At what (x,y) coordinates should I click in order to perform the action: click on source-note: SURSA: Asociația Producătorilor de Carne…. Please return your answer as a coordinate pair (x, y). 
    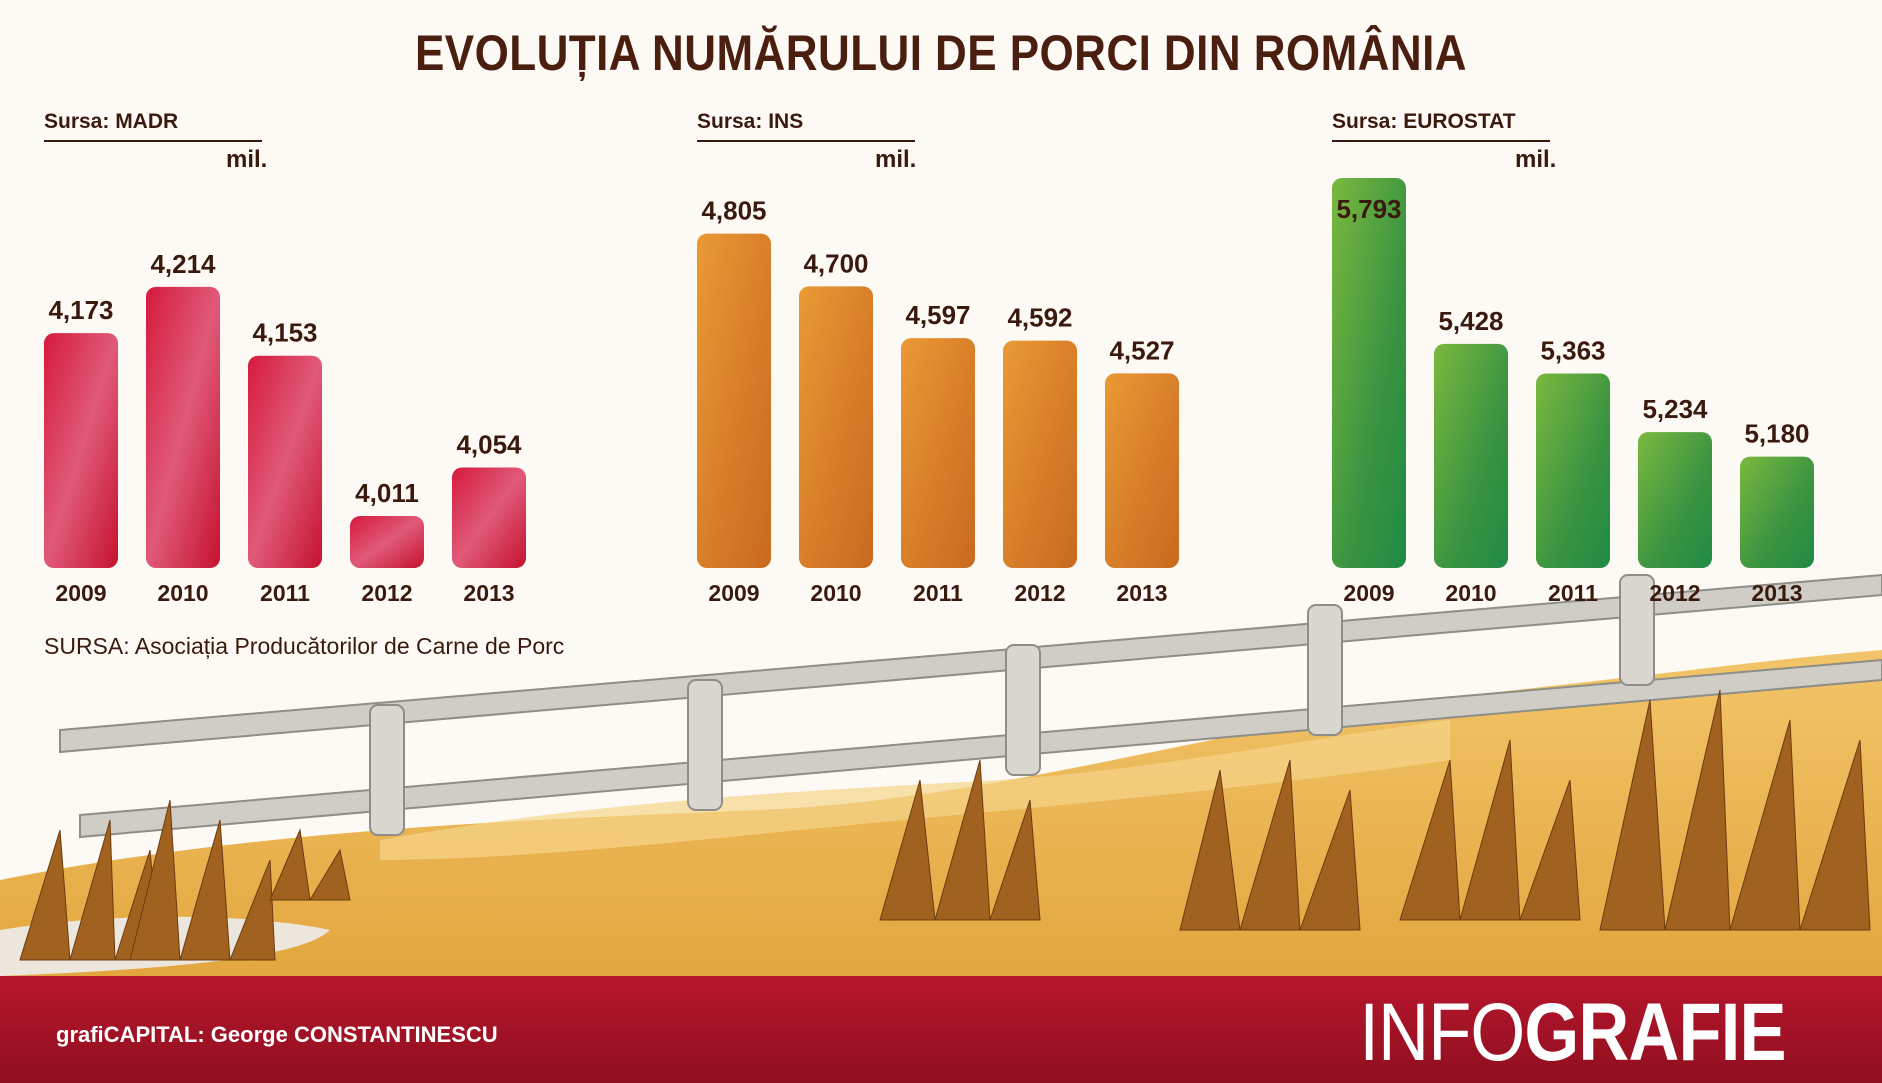
    Looking at the image, I should click on (304, 646).